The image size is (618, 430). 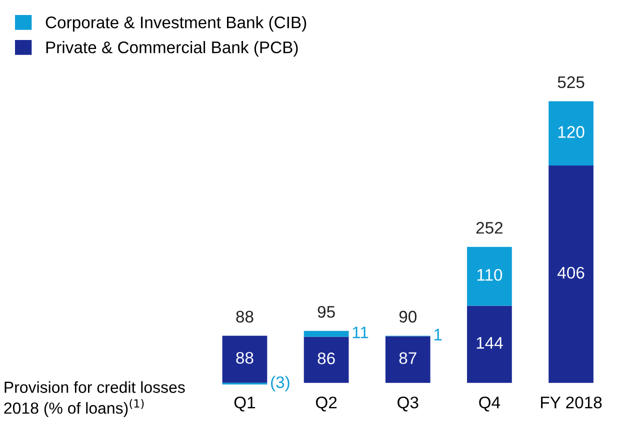 What do you see at coordinates (326, 312) in the screenshot?
I see `annotation: 95` at bounding box center [326, 312].